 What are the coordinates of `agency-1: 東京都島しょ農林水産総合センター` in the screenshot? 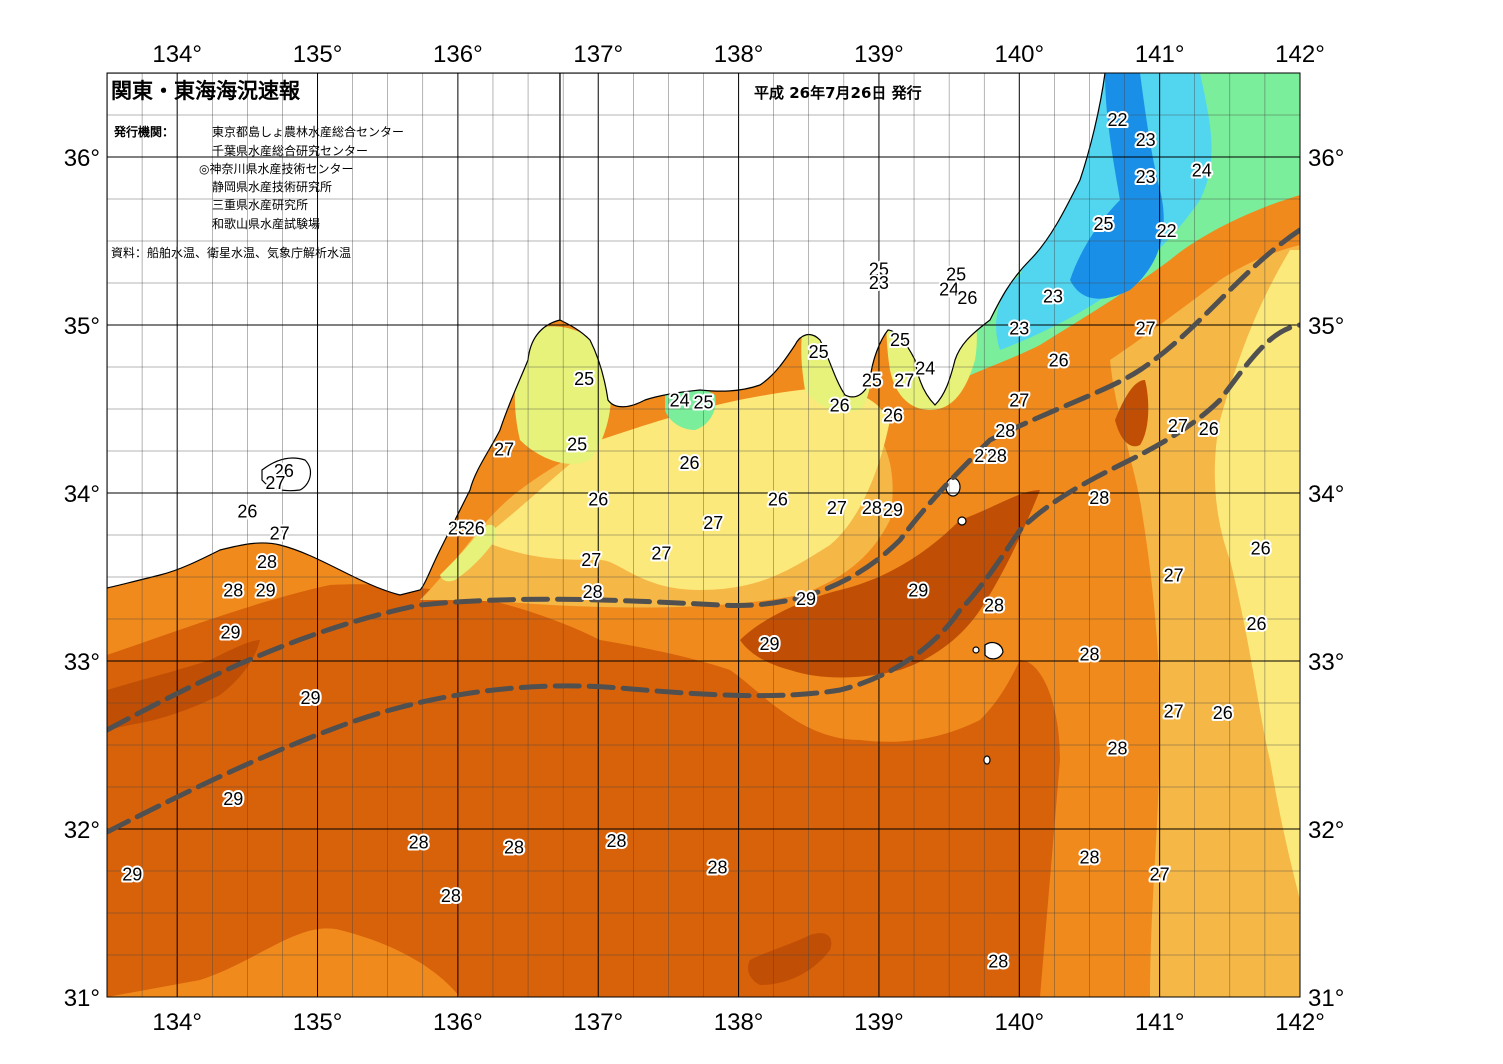 It's located at (308, 131).